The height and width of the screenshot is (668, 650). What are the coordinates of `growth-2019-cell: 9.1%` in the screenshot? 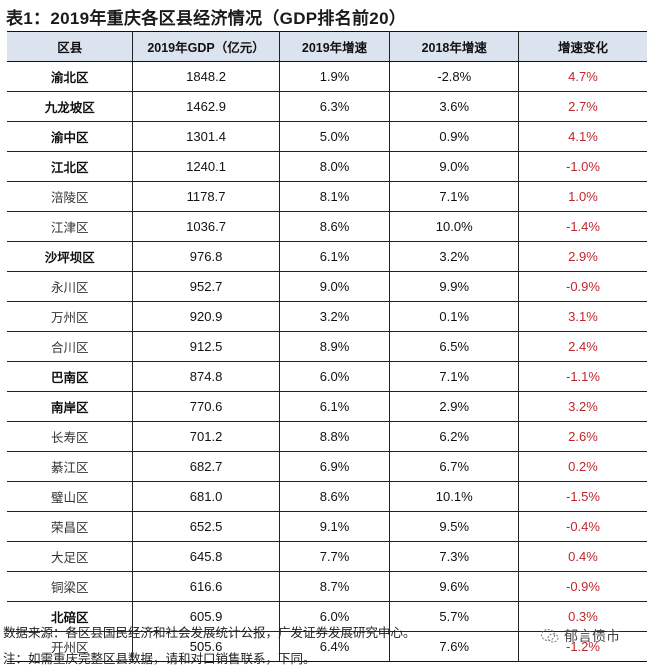 It's located at (334, 526).